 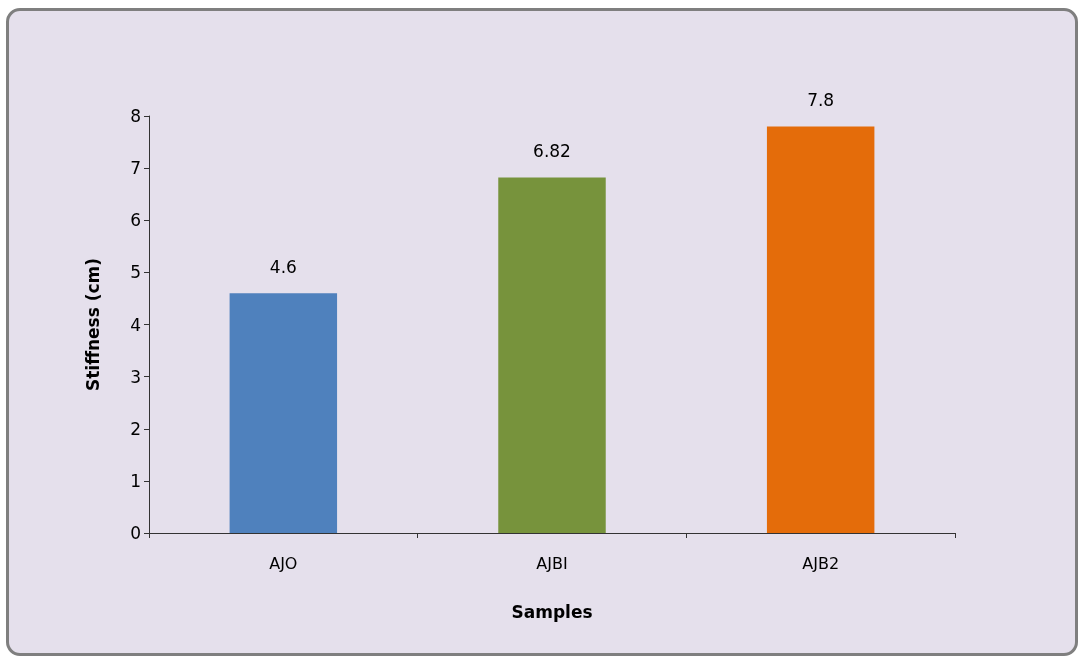 I want to click on data-label: 6.82, so click(x=552, y=151).